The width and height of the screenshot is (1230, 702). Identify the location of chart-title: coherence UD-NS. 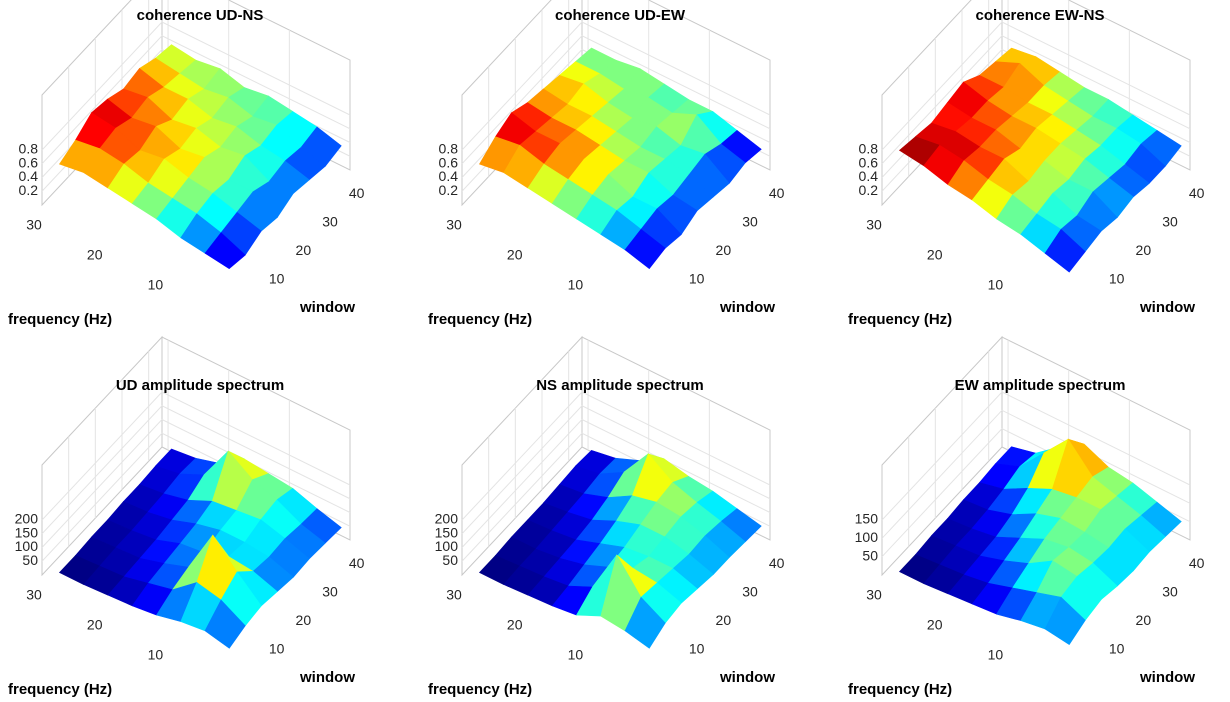
(200, 15).